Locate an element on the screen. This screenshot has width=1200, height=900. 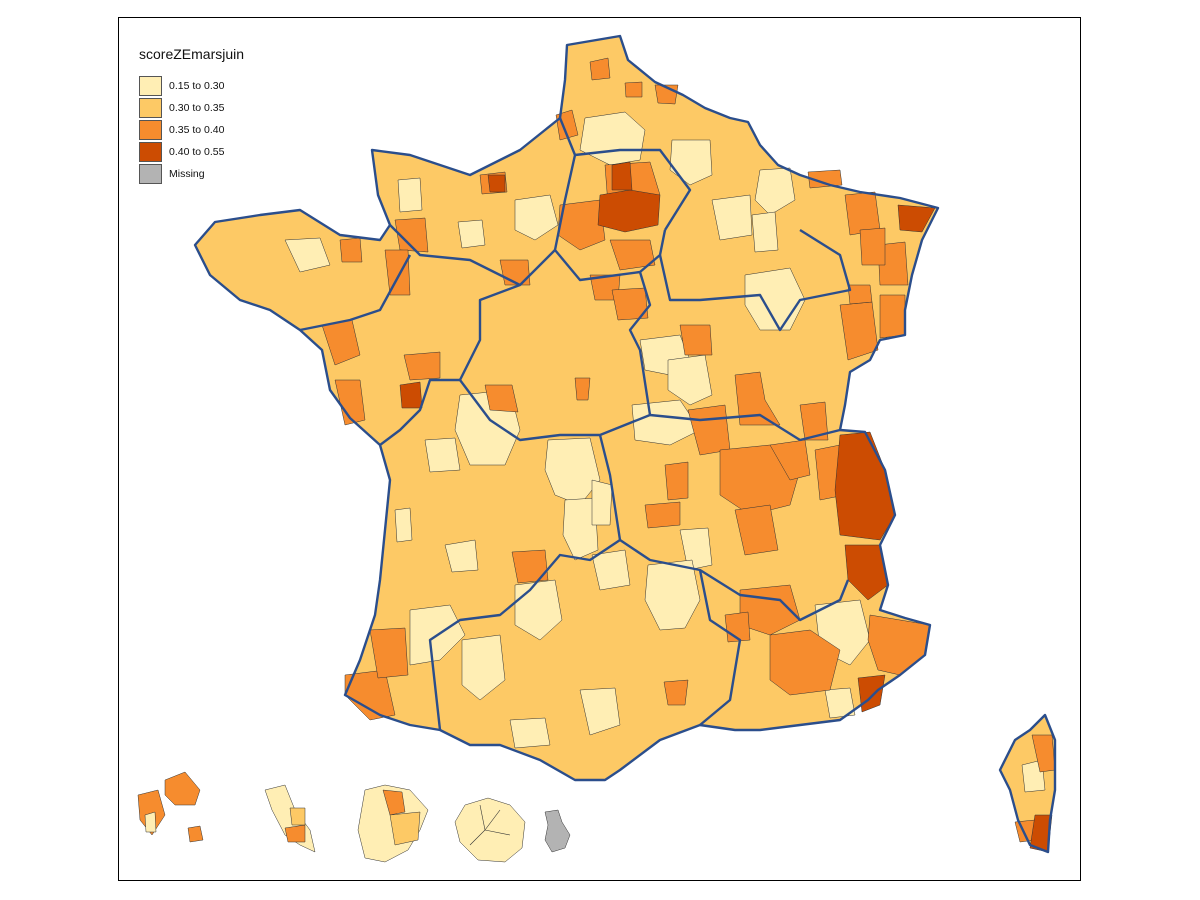
legend-label: 0.35 to 0.40 is located at coordinates (197, 130).